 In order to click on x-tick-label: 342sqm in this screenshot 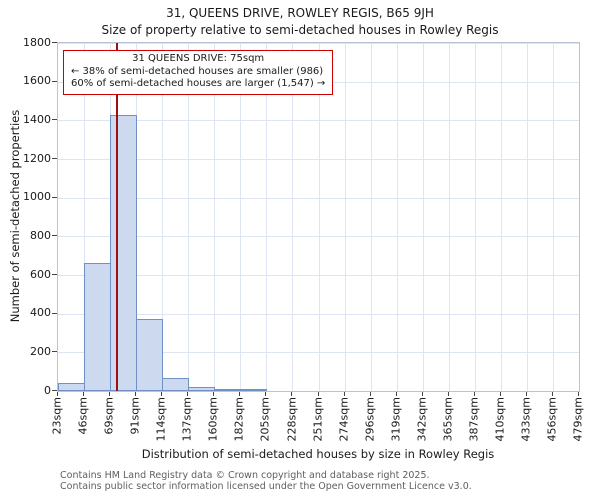, I will do `click(422, 419)`.